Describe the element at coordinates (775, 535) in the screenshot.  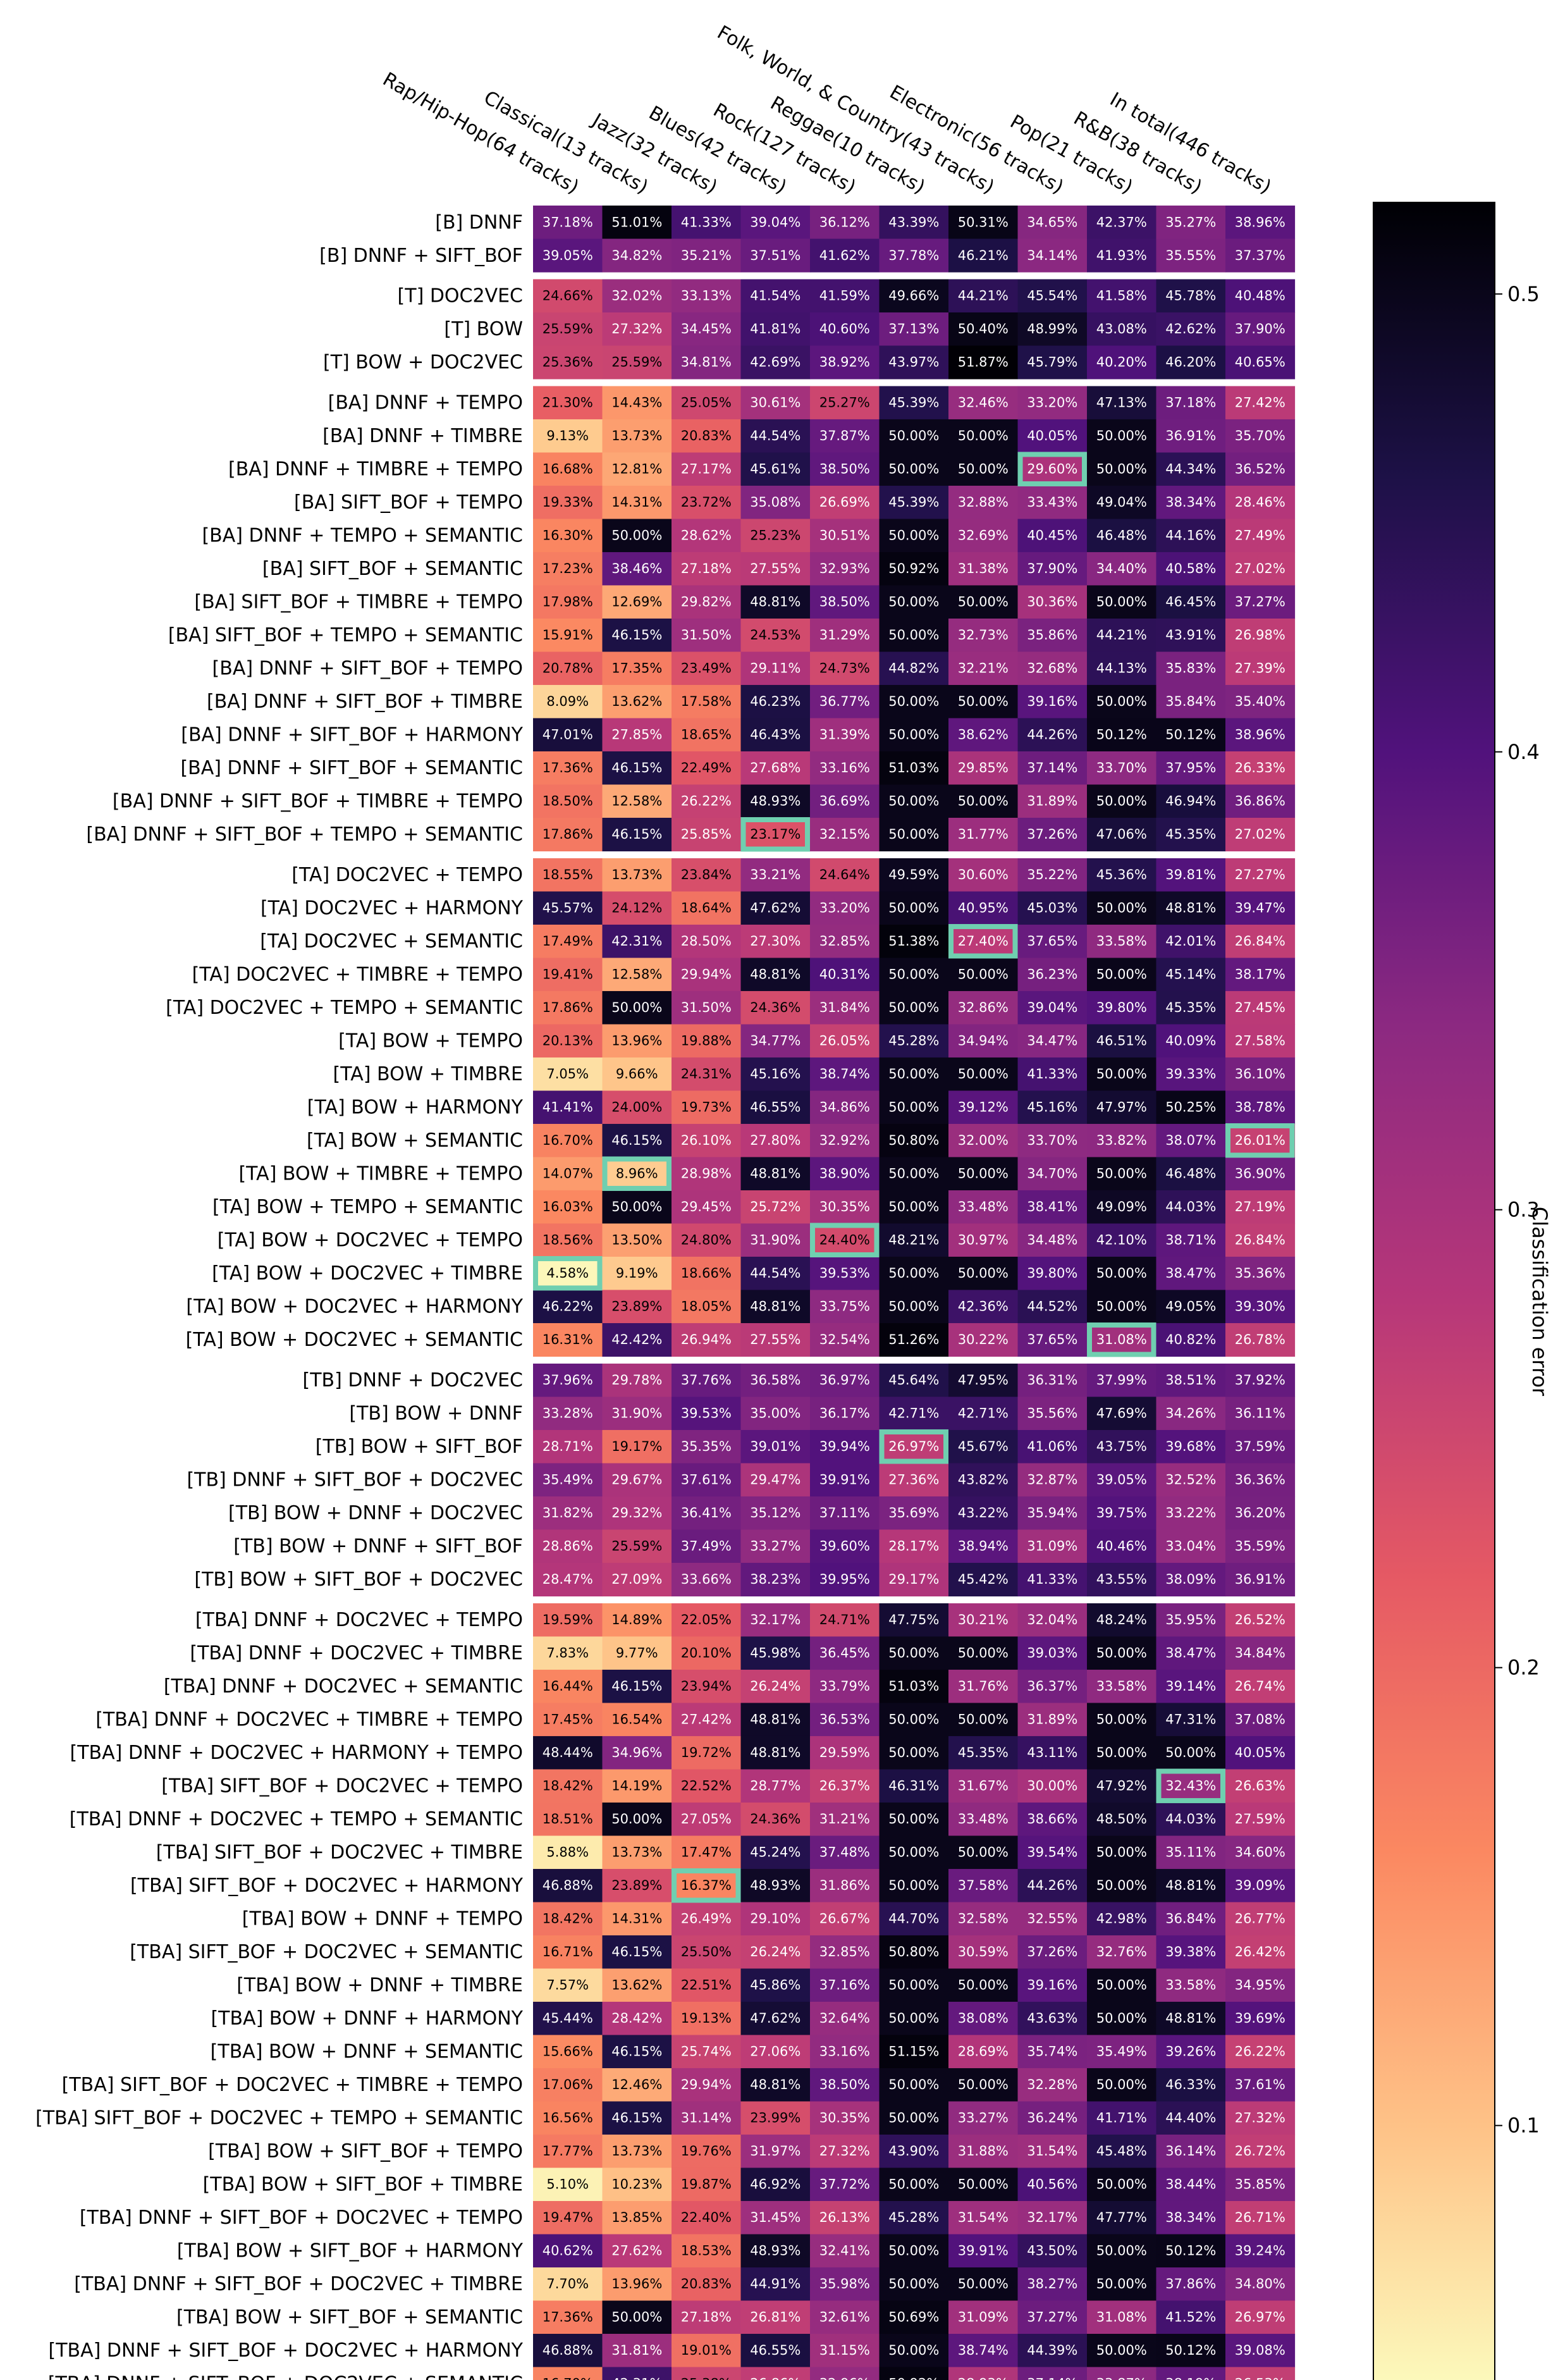
I see `cell-value: 25.23%` at that location.